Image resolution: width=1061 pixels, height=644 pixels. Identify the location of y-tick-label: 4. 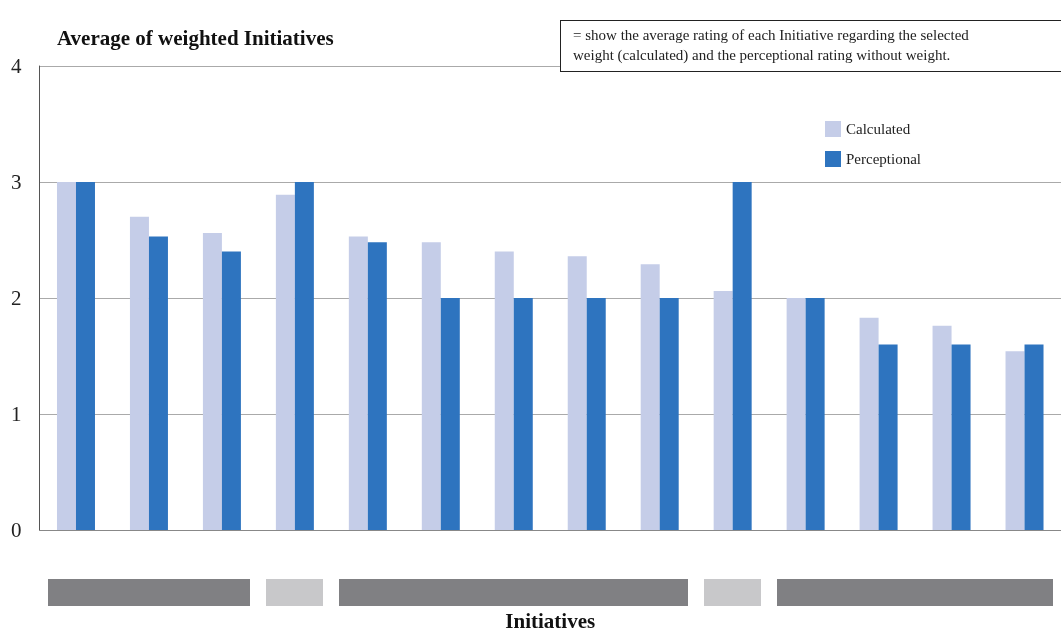
(16, 66).